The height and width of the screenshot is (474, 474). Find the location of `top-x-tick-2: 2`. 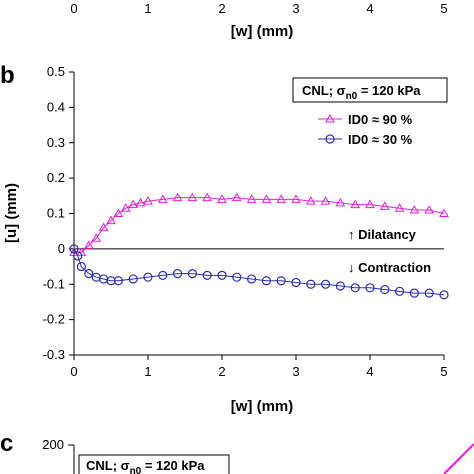

top-x-tick-2: 2 is located at coordinates (221, 8).